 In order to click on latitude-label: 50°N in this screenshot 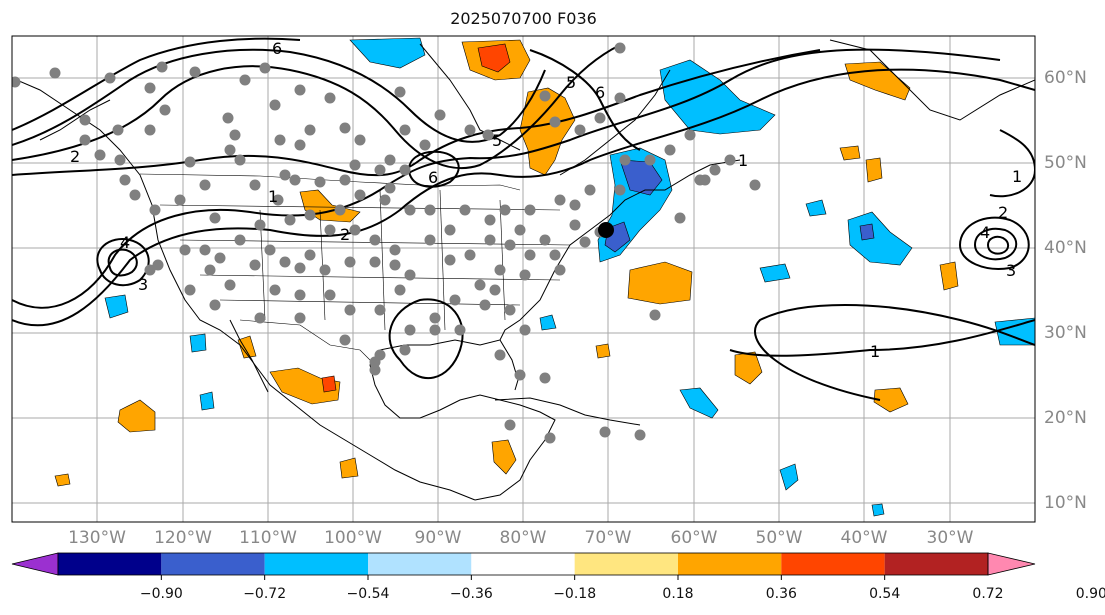, I will do `click(1065, 163)`.